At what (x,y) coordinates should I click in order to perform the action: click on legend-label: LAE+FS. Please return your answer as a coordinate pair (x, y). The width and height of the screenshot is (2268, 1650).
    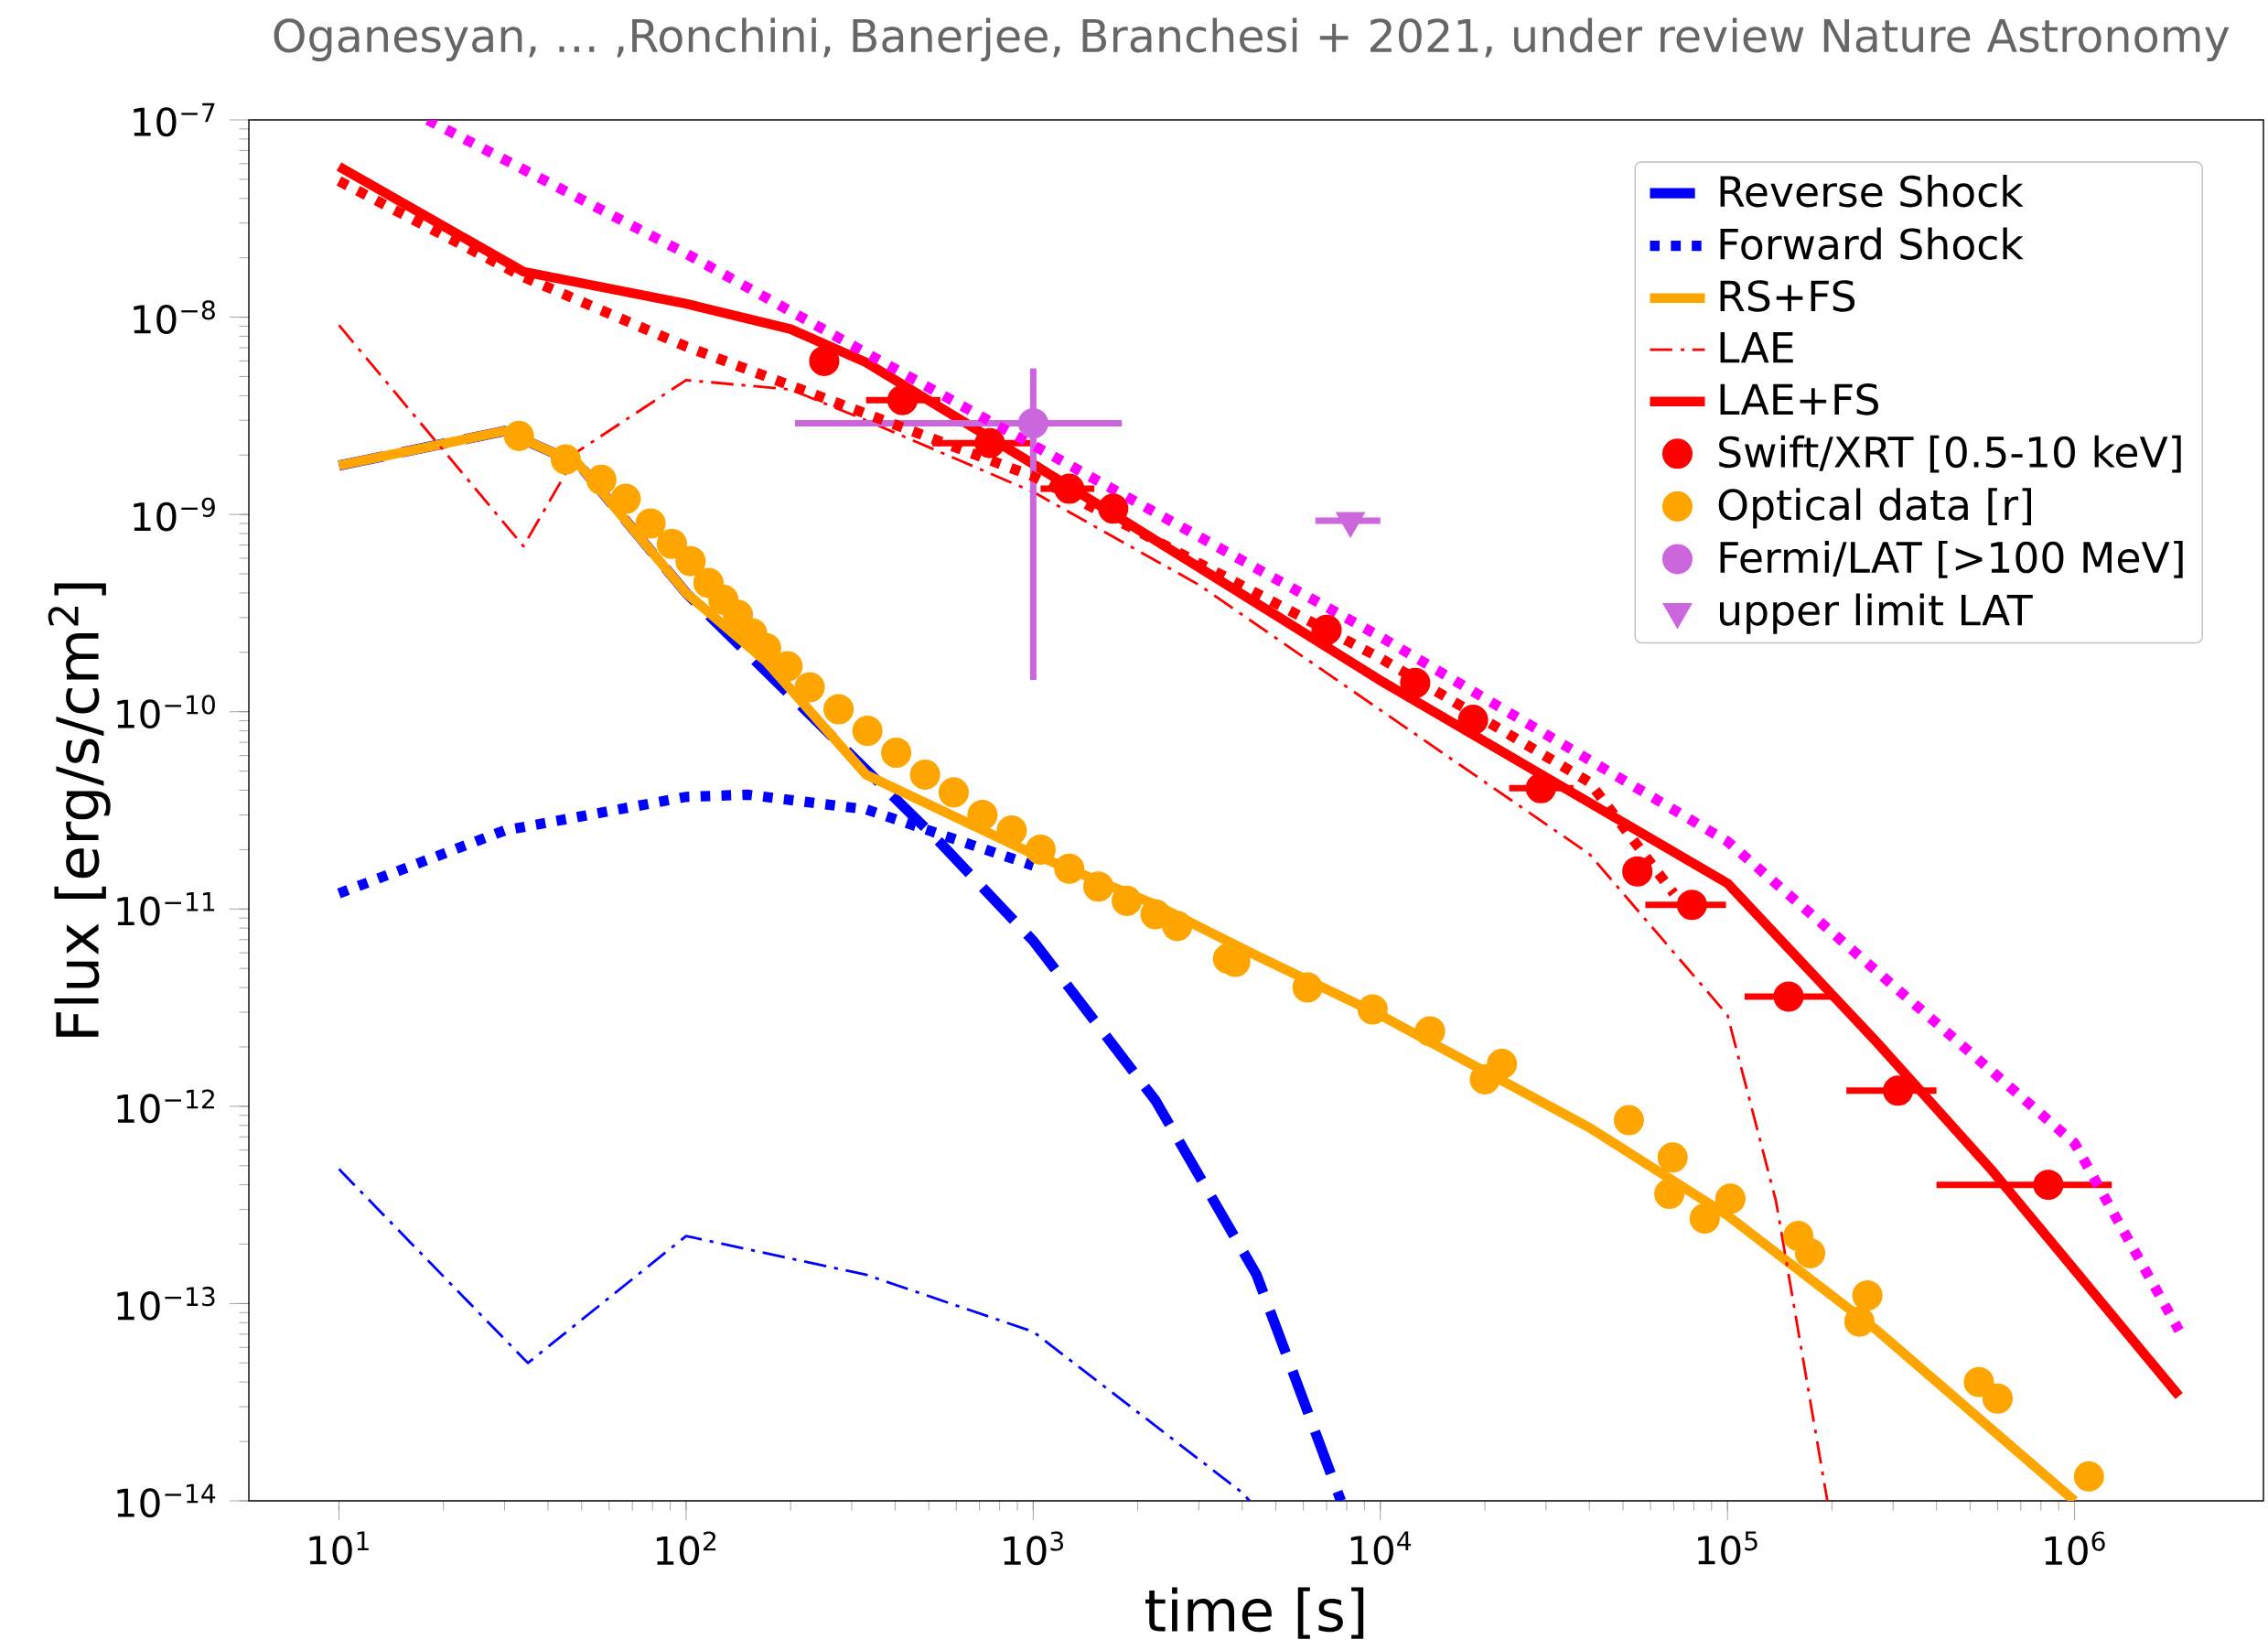
    Looking at the image, I should click on (1799, 399).